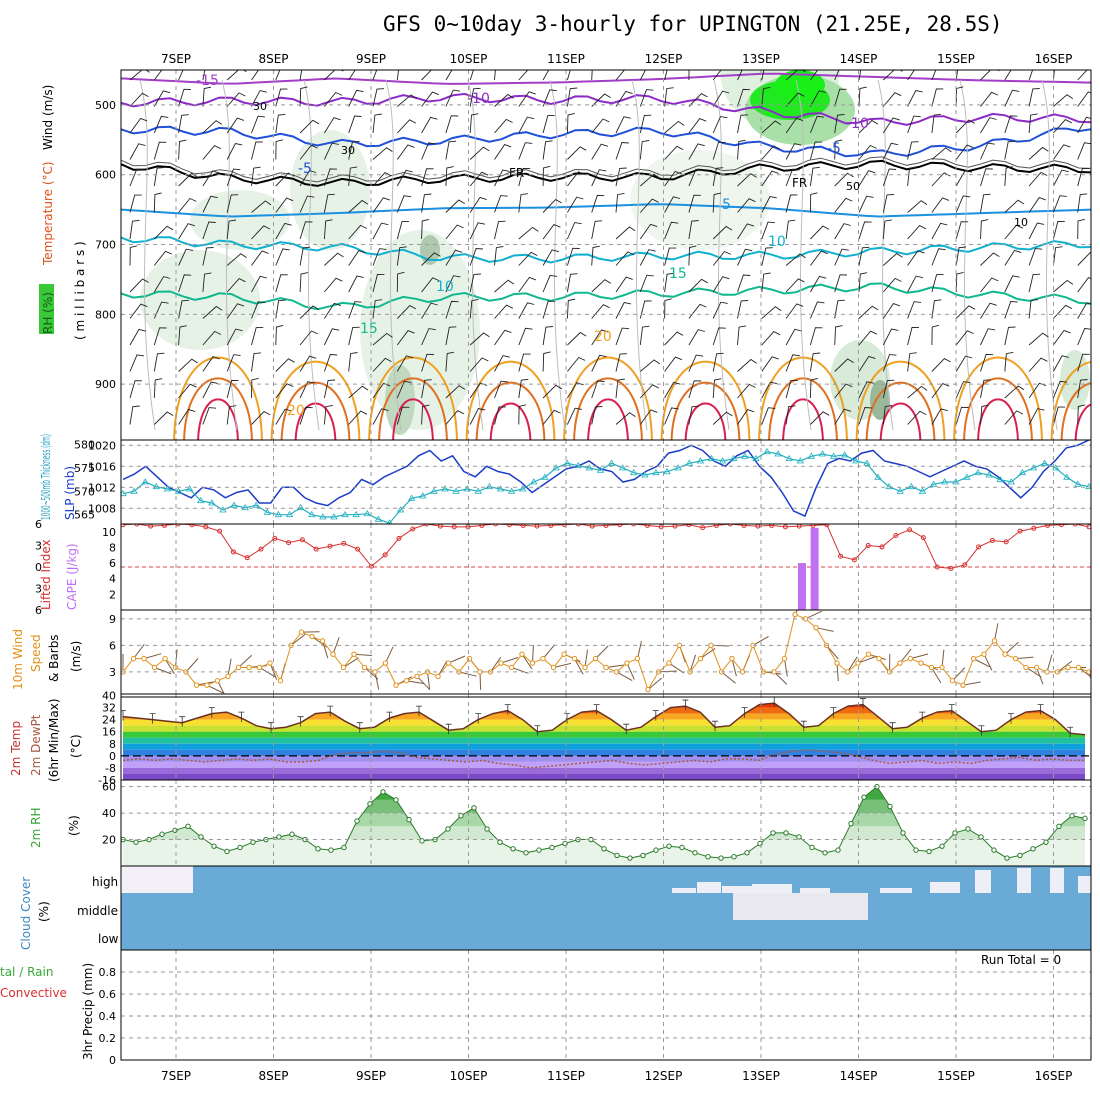 This screenshot has width=1100, height=1100. I want to click on tick-label: 40, so click(109, 813).